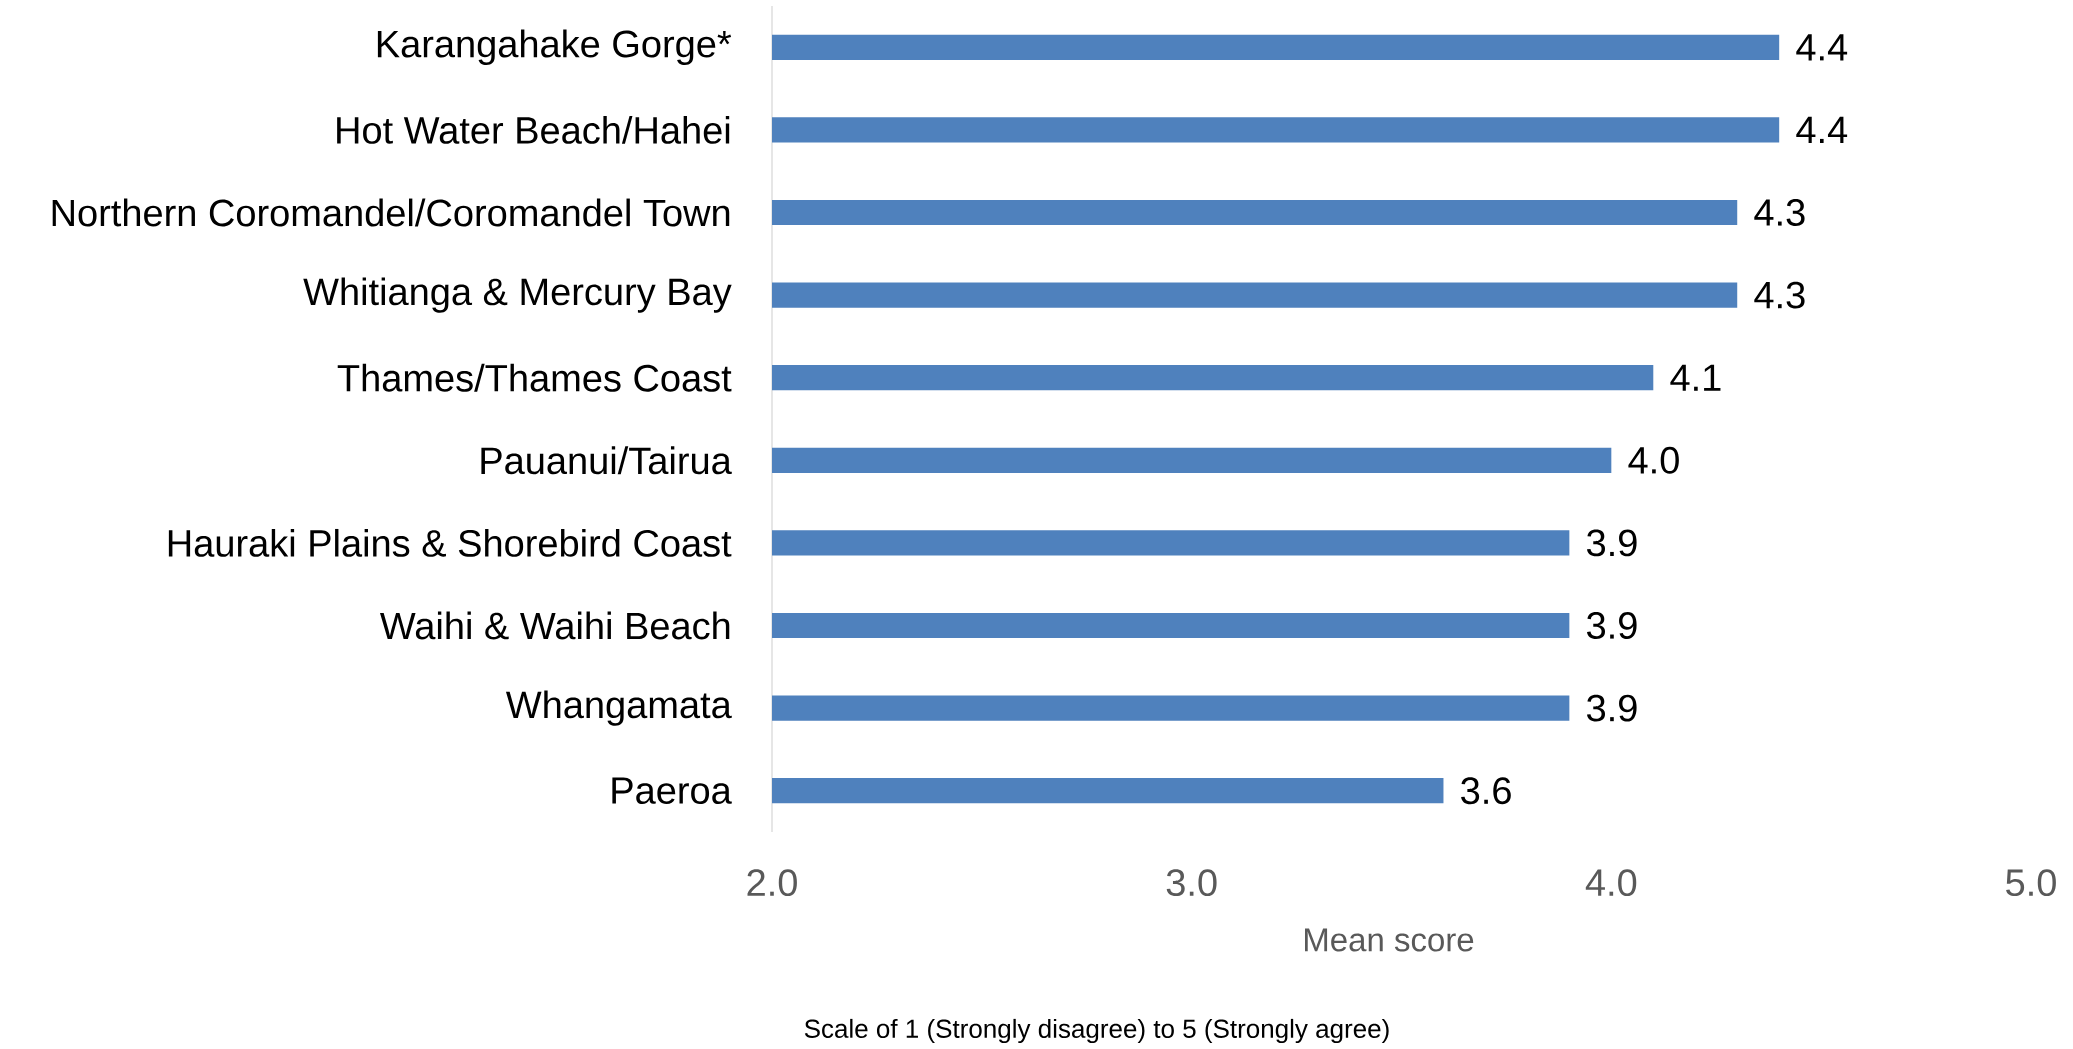 The height and width of the screenshot is (1049, 2073). What do you see at coordinates (554, 47) in the screenshot?
I see `y-tick-label: Karangahake Gorge*` at bounding box center [554, 47].